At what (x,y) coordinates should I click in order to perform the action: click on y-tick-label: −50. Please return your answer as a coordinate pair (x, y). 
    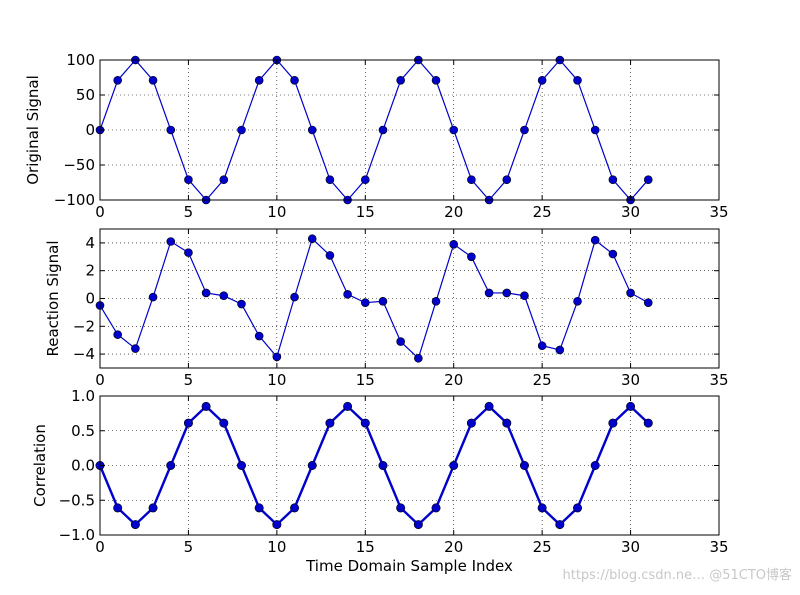
    Looking at the image, I should click on (79, 165).